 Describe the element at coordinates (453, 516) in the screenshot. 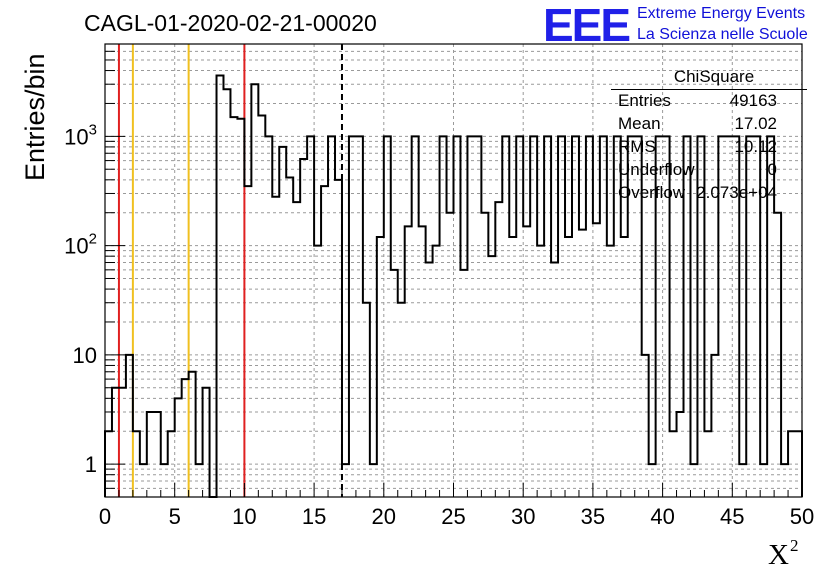

I see `x-tick-label: 25` at that location.